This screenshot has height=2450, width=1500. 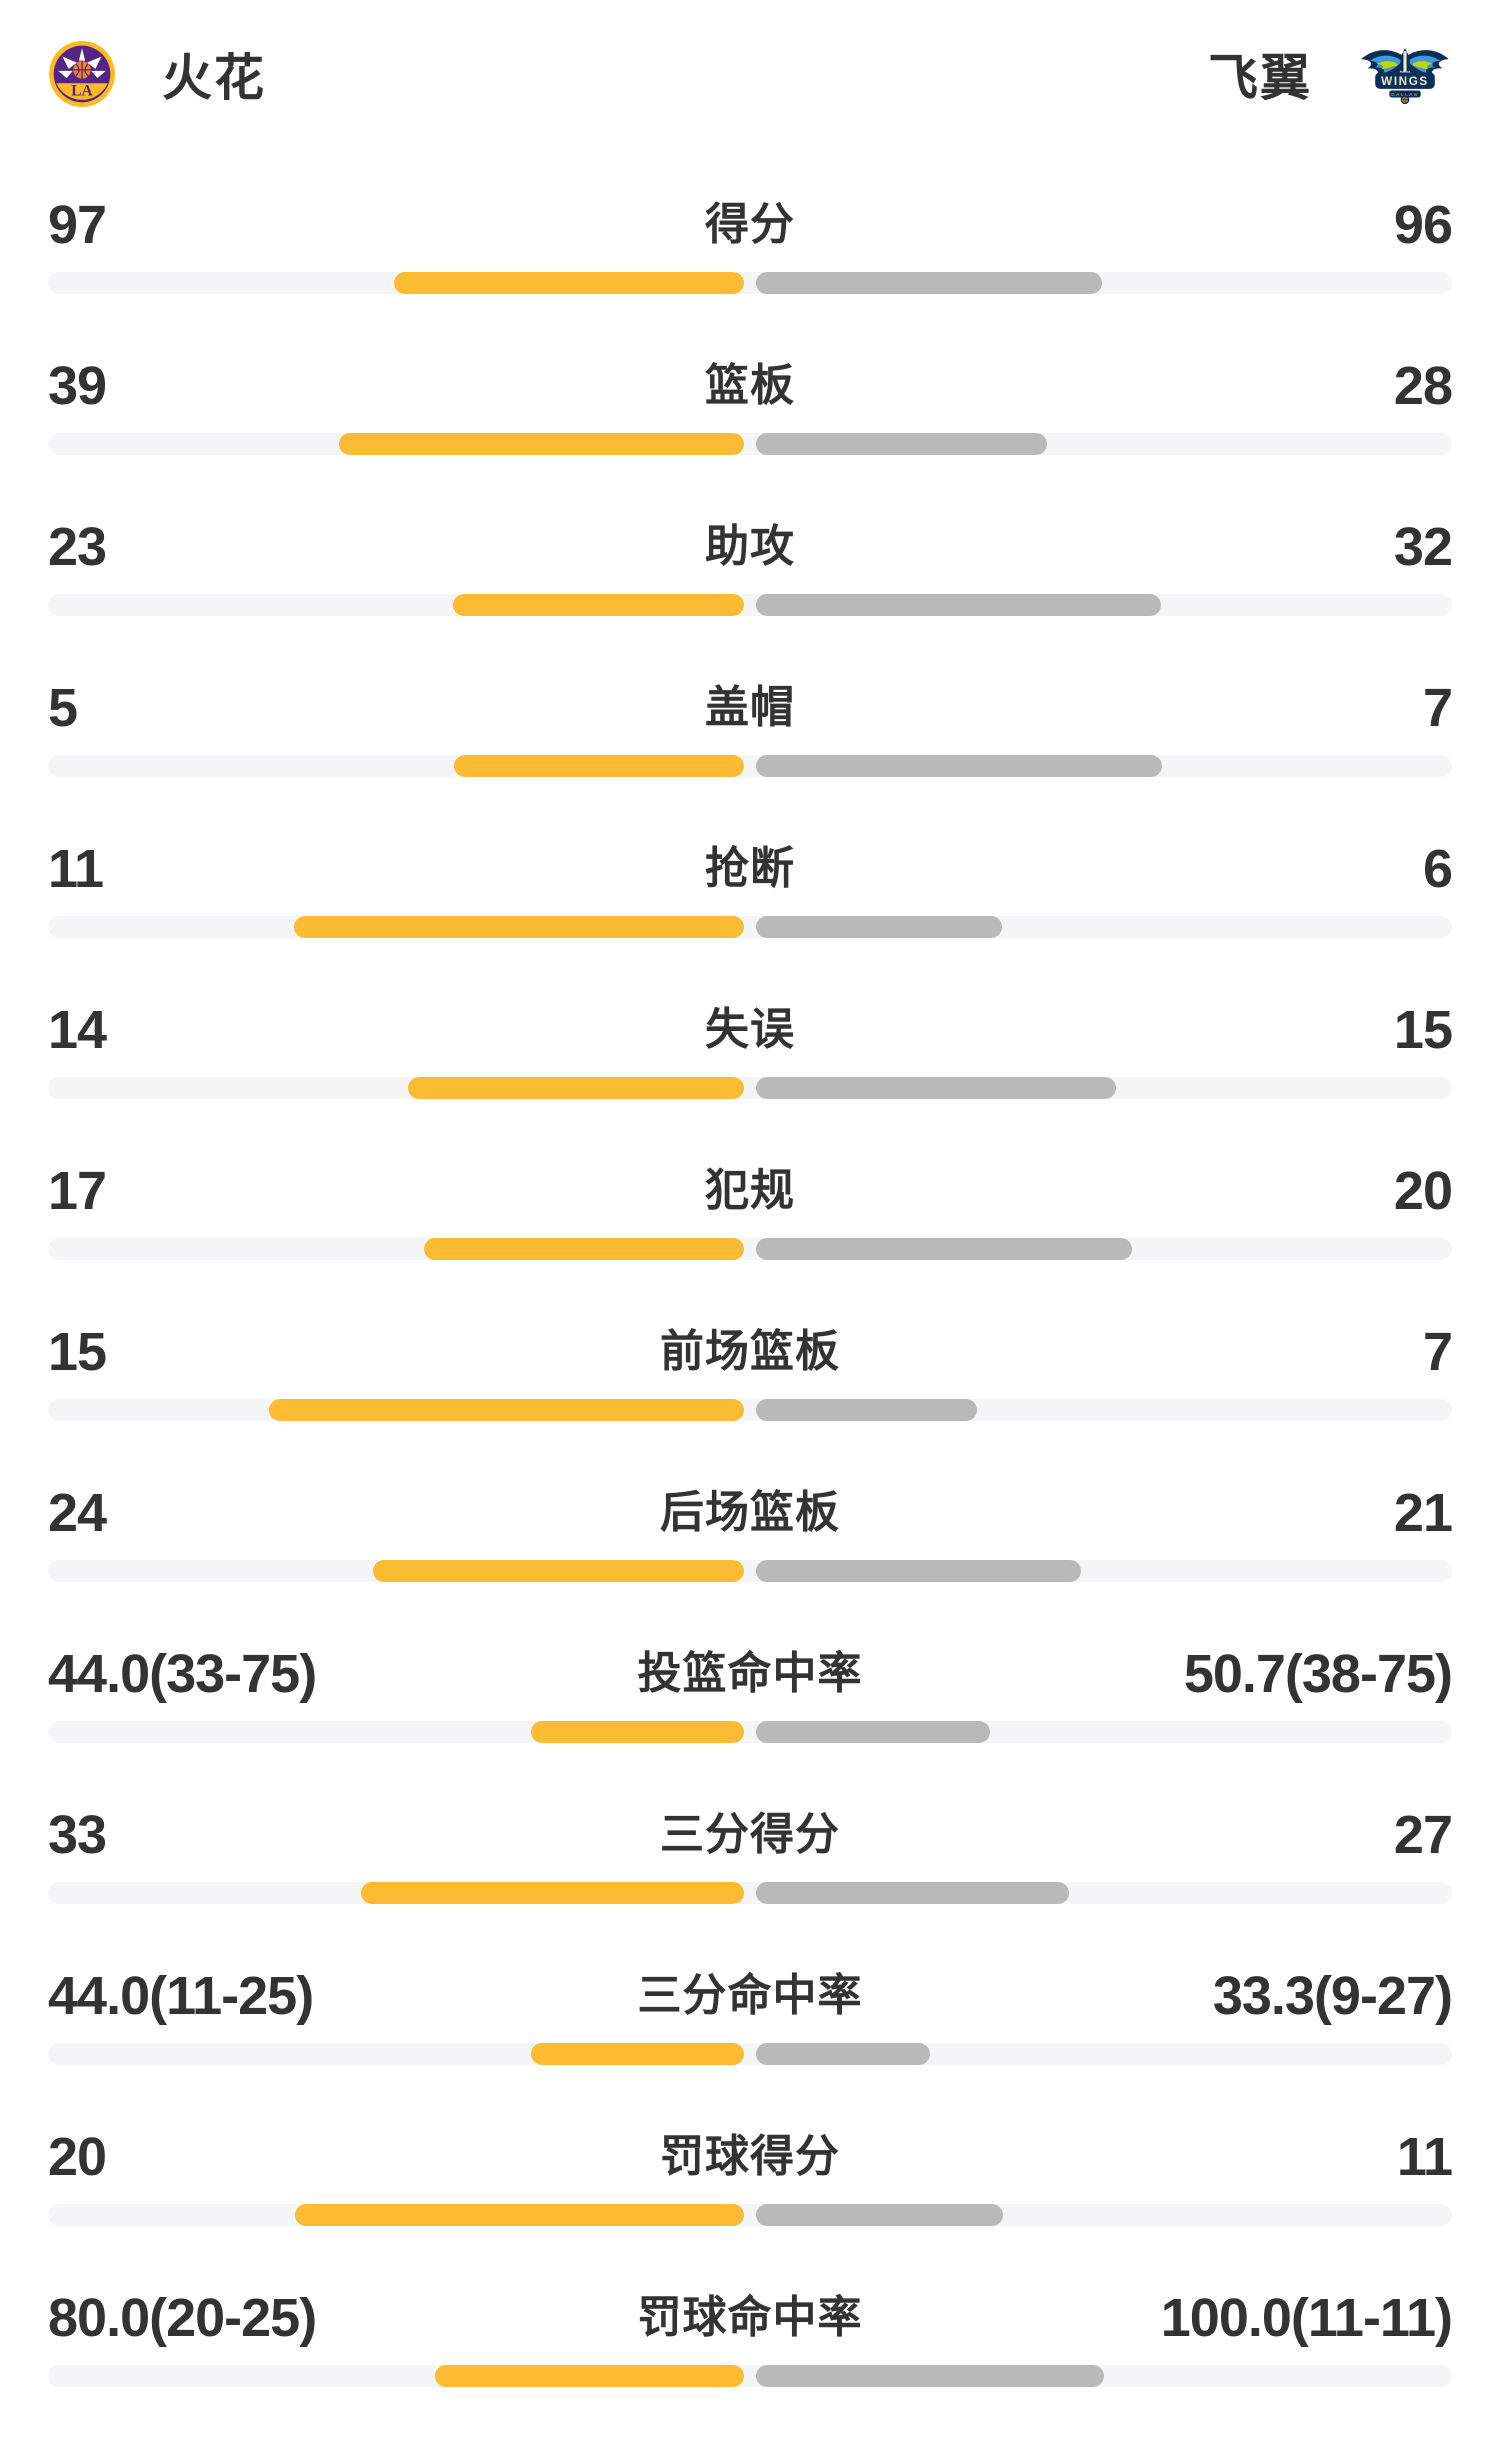 I want to click on stat-row: 97 得分 96, so click(x=750, y=276).